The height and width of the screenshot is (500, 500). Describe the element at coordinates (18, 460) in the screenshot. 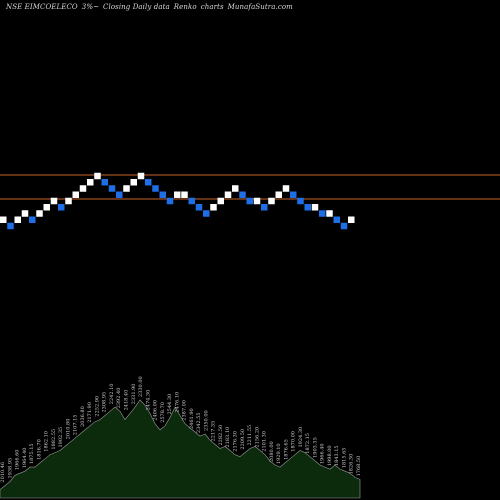

I see `volume-price-label: 1966.60` at that location.